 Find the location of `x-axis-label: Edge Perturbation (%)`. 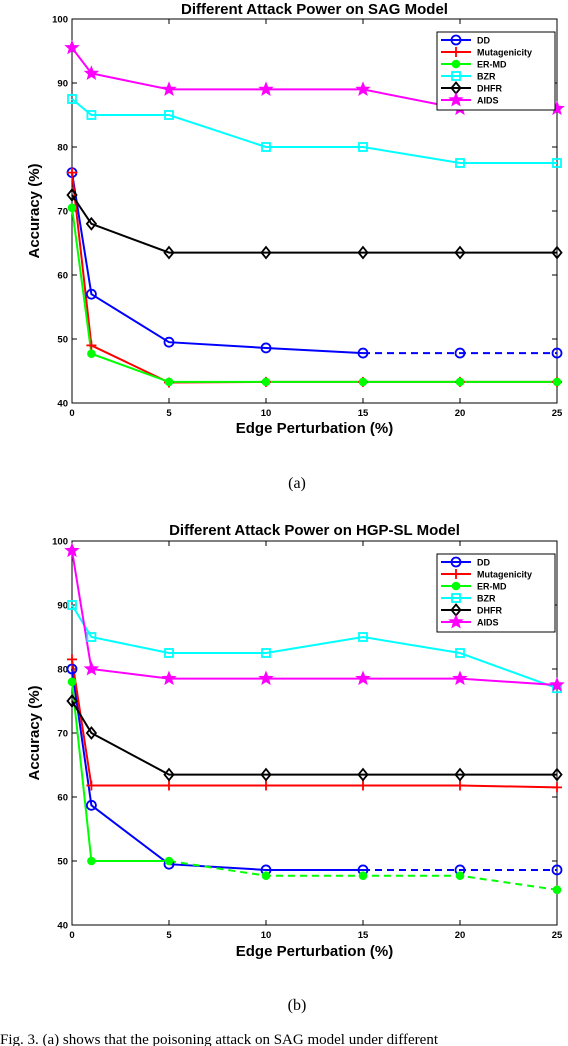

x-axis-label: Edge Perturbation (%) is located at coordinates (315, 951).